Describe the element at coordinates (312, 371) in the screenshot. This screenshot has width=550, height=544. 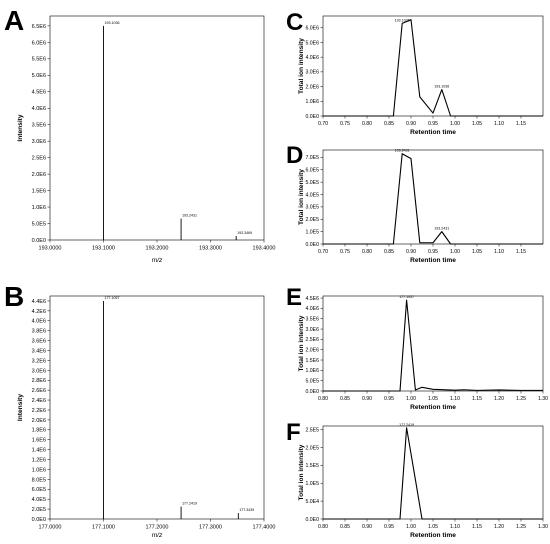
I see `y-tick-label: 1.0E6` at that location.